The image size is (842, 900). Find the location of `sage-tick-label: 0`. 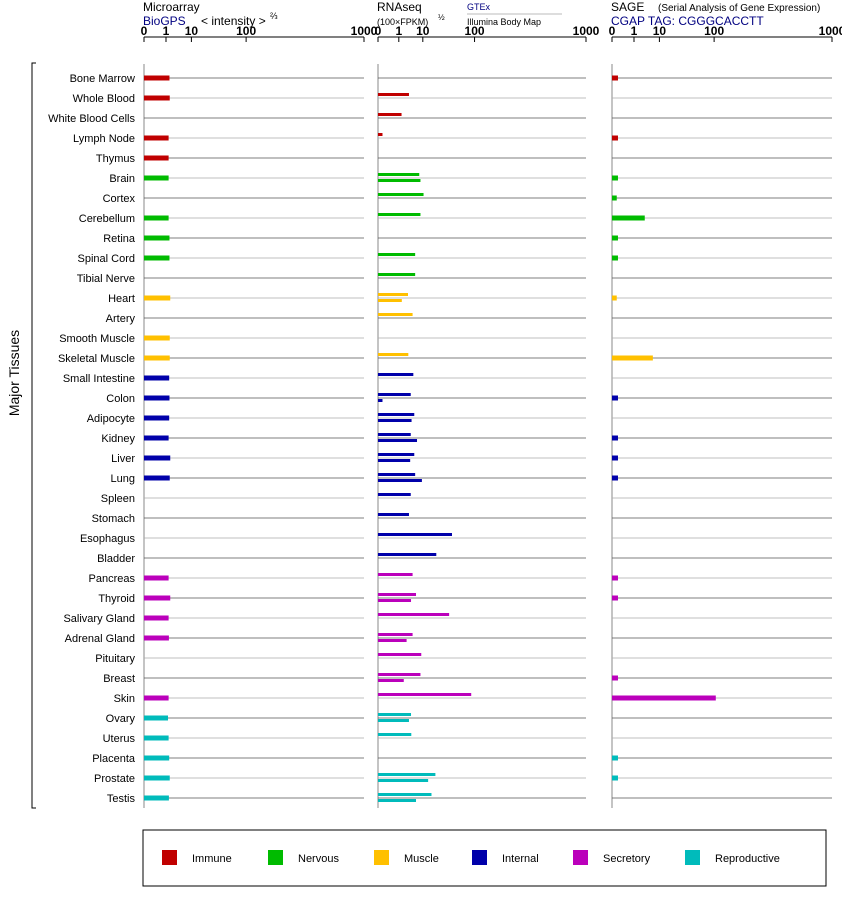

sage-tick-label: 0 is located at coordinates (612, 31).